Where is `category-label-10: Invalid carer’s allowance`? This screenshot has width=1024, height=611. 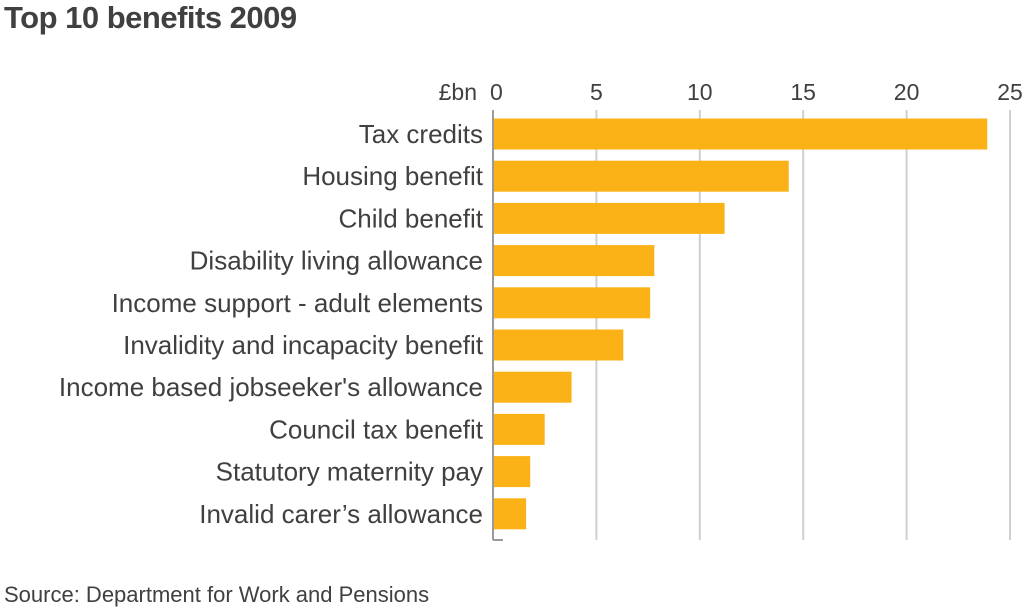
category-label-10: Invalid carer’s allowance is located at coordinates (341, 514).